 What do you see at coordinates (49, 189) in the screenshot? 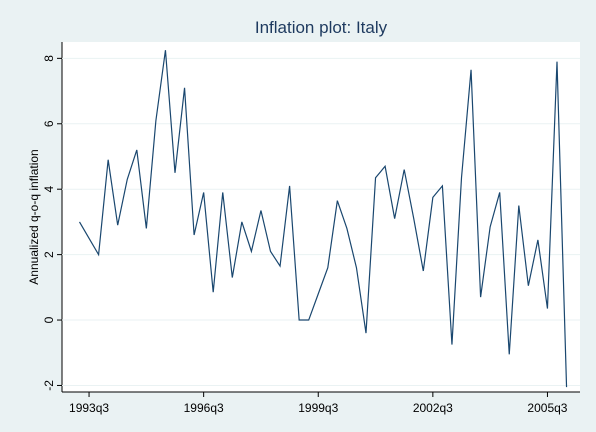
I see `y-tick-label: 4` at bounding box center [49, 189].